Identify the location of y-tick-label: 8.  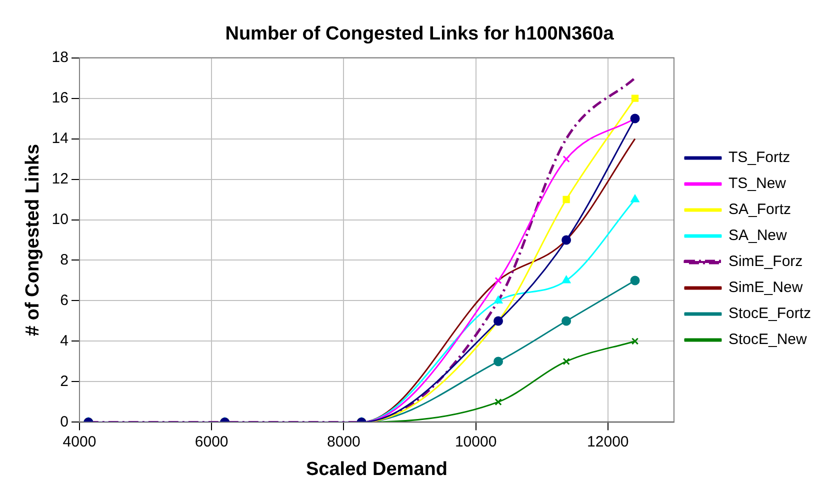
(64, 259).